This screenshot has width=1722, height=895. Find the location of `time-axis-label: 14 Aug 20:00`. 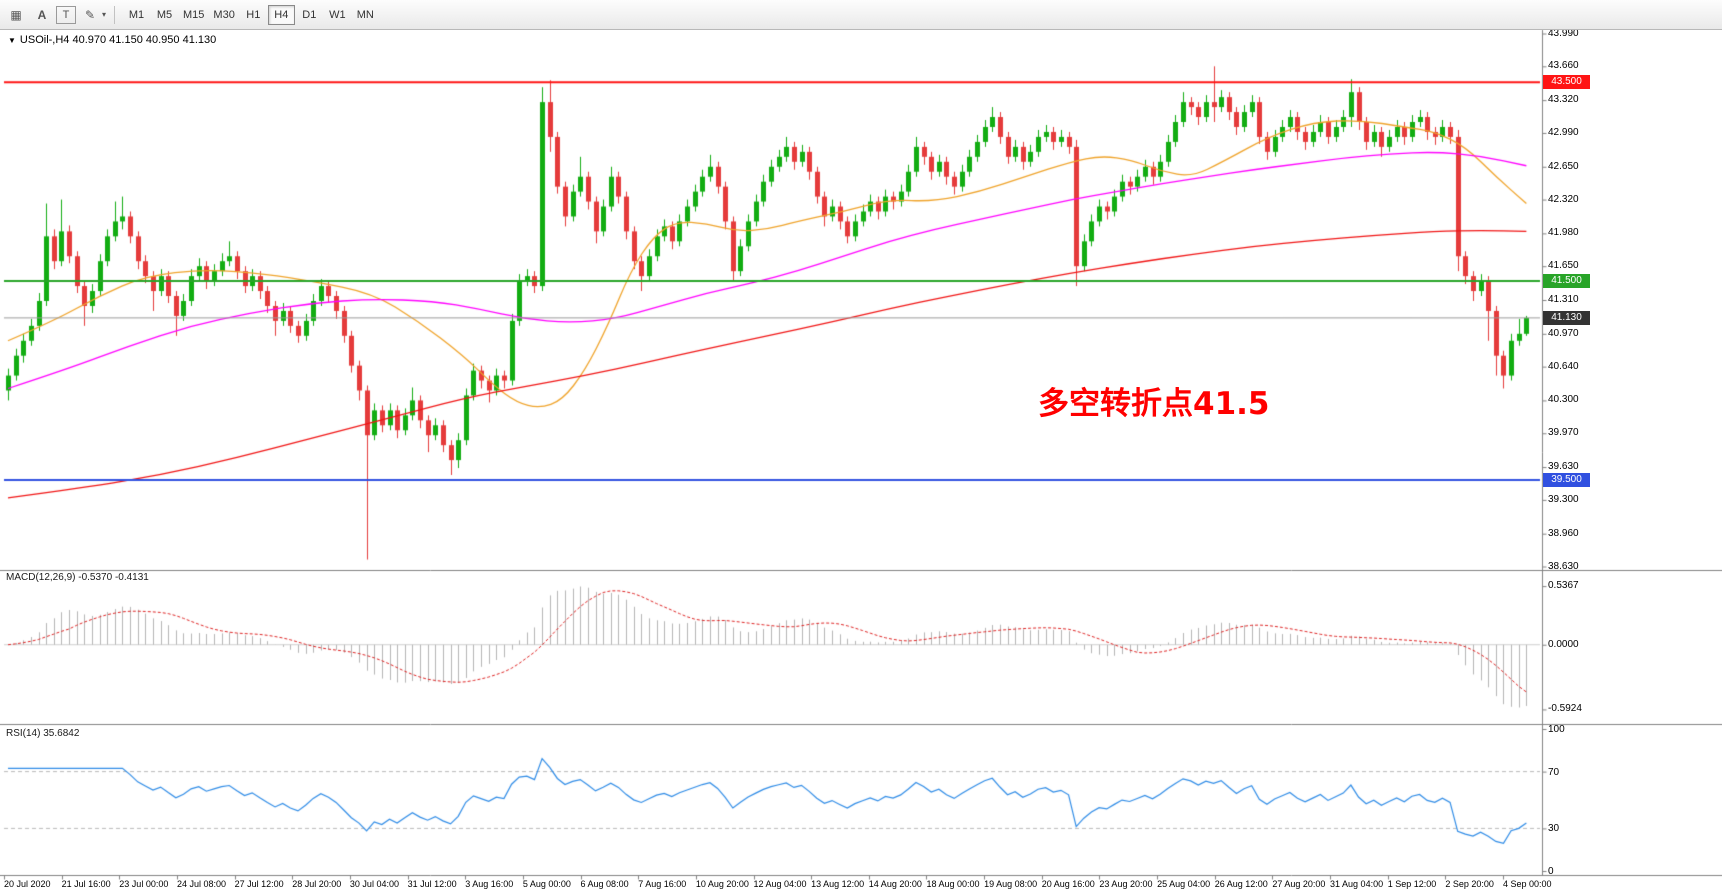

time-axis-label: 14 Aug 20:00 is located at coordinates (895, 884).